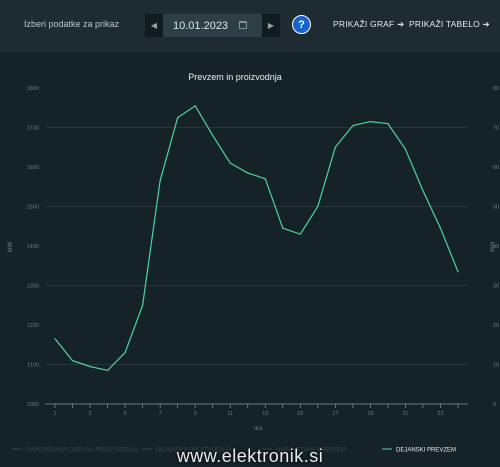 The height and width of the screenshot is (467, 500). I want to click on legend-item: DEJANSKI PREVZEM, so click(426, 450).